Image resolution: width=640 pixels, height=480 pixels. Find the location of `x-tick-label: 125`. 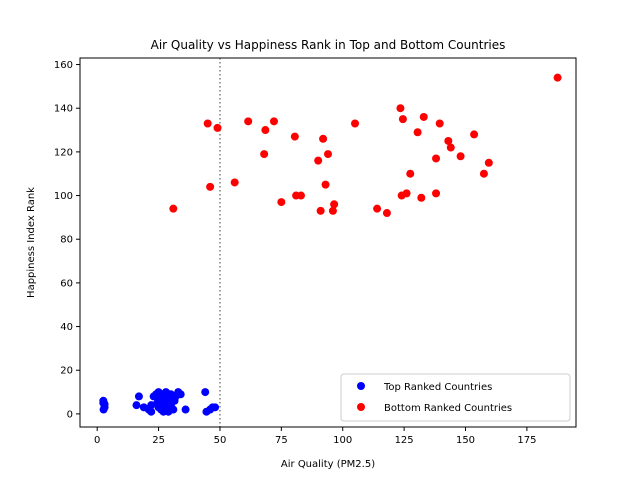

x-tick-label: 125 is located at coordinates (404, 440).